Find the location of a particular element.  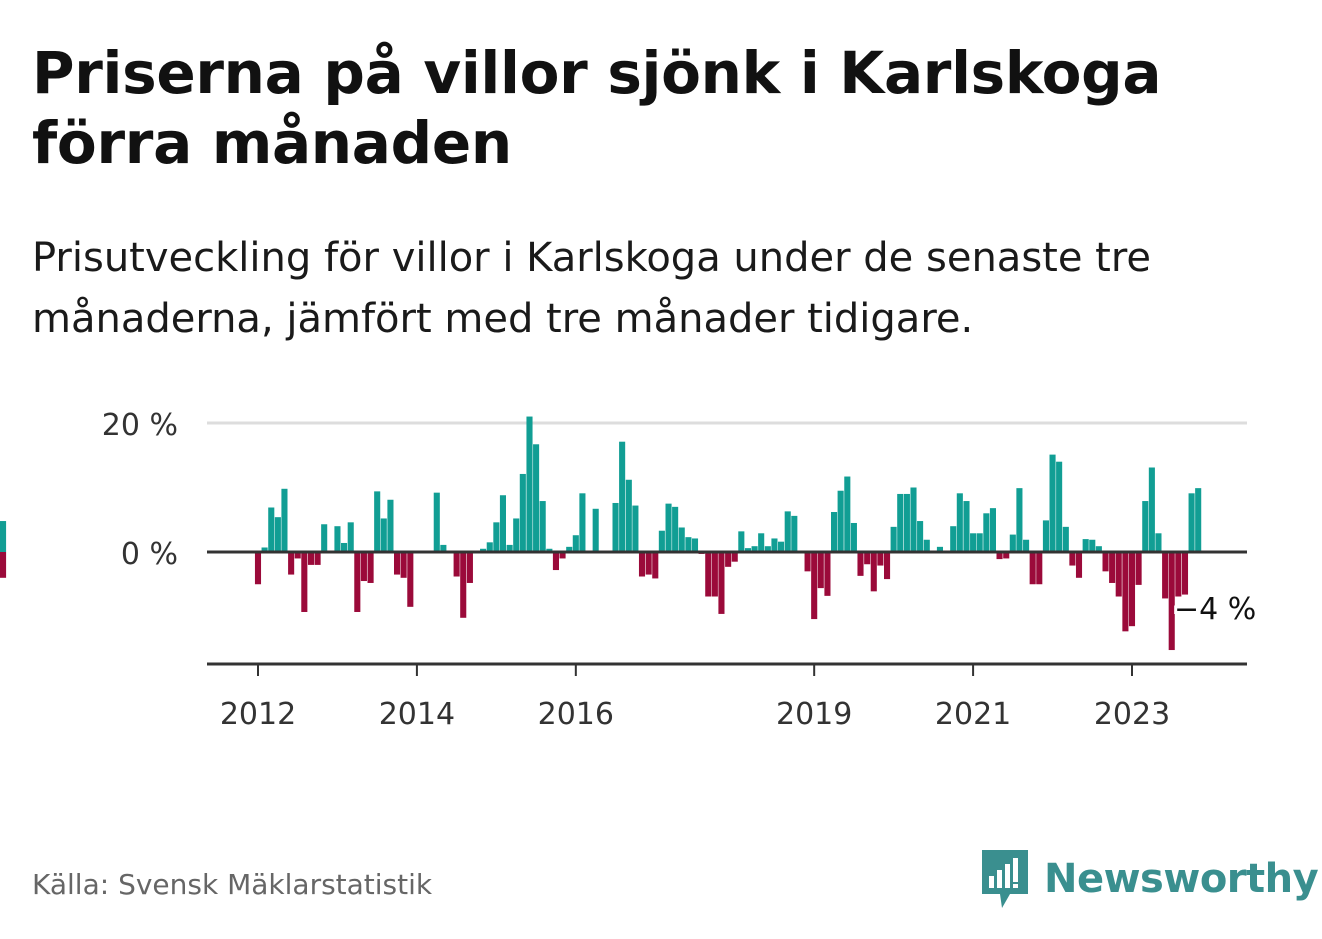

y-tick-label: 0 % is located at coordinates (149, 554).